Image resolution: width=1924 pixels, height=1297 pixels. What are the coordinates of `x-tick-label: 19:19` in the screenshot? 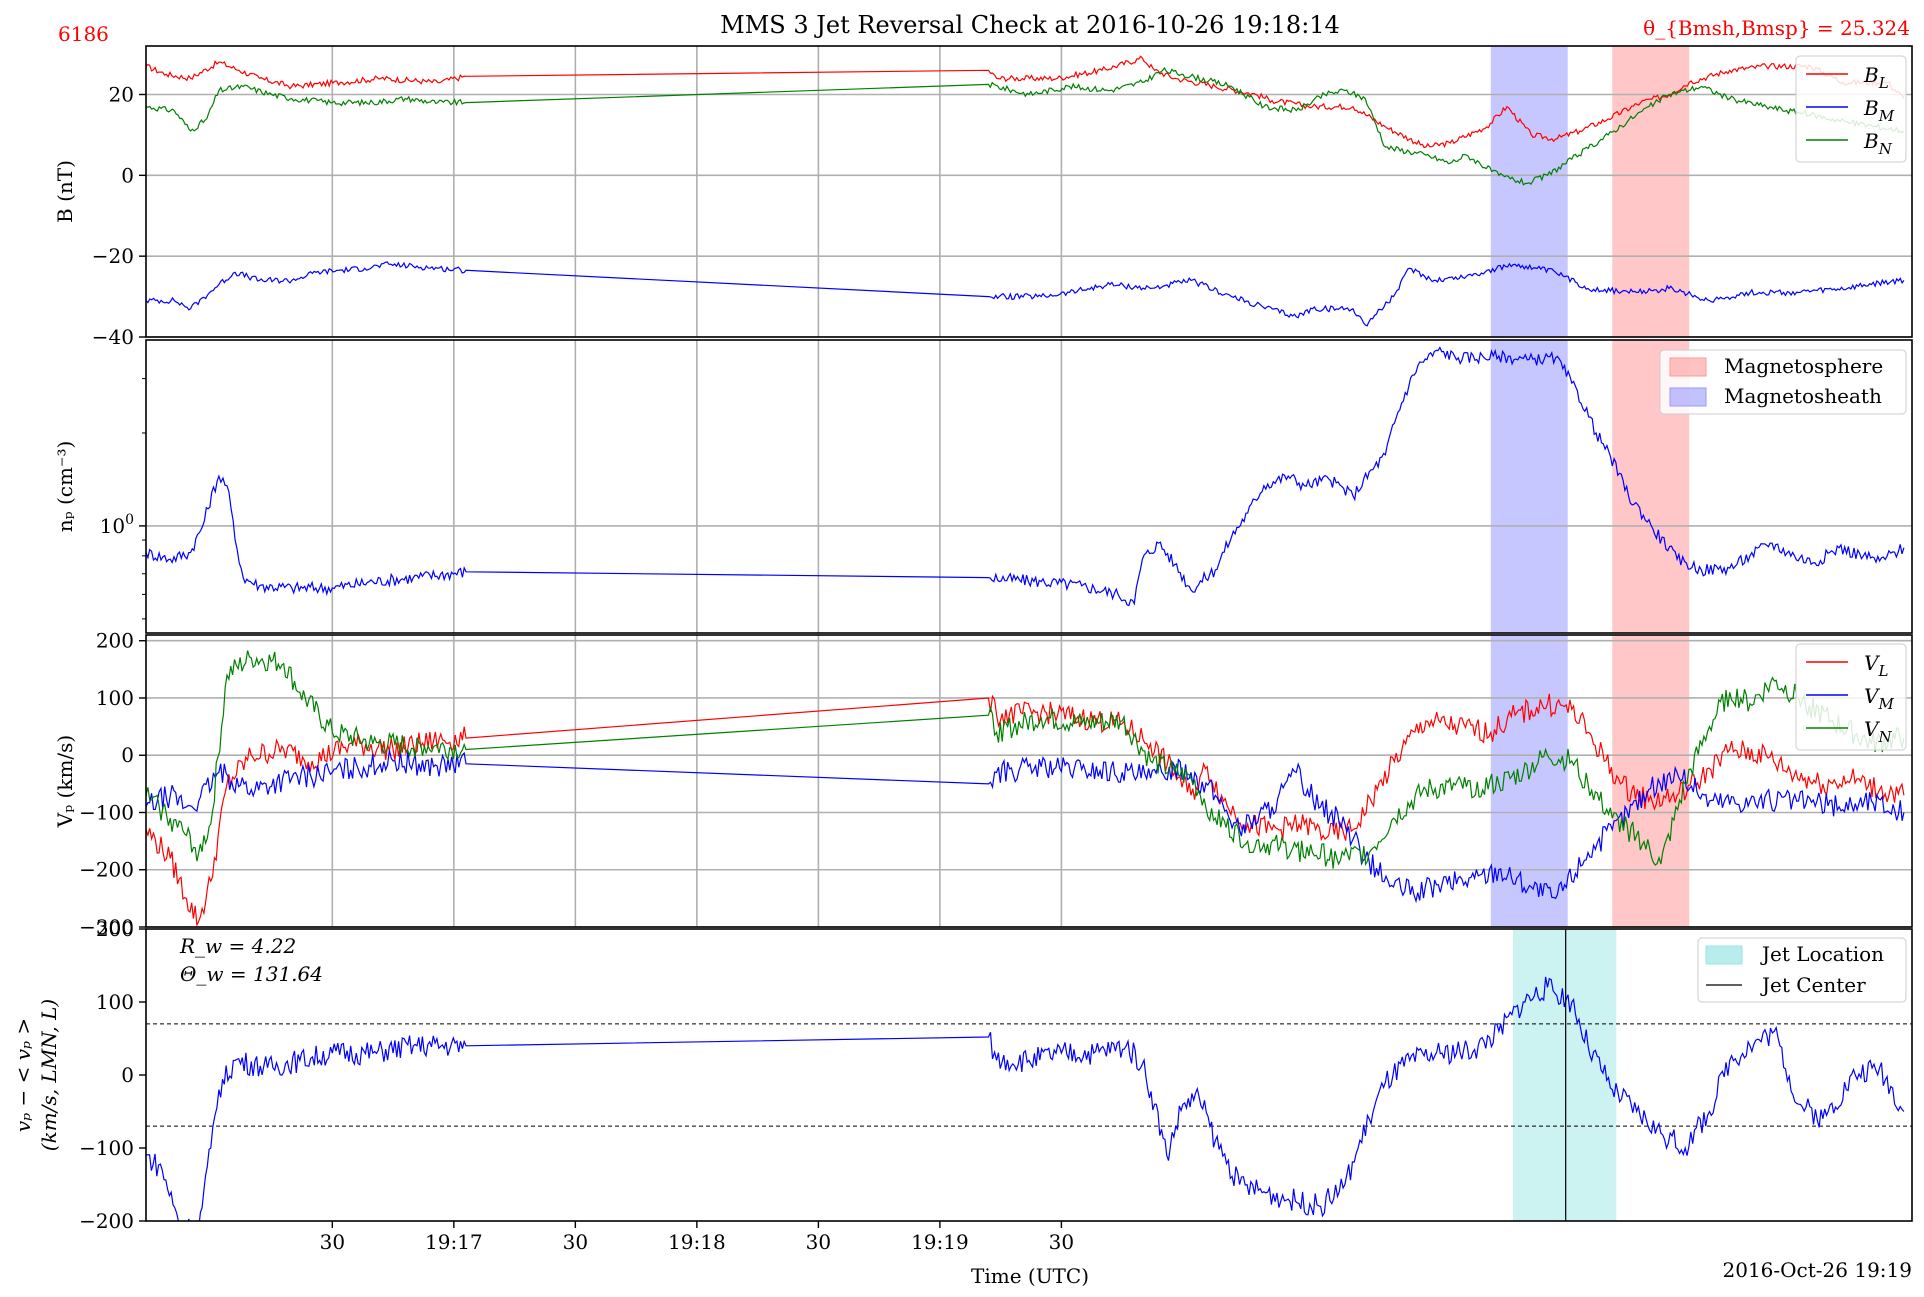 It's located at (940, 1242).